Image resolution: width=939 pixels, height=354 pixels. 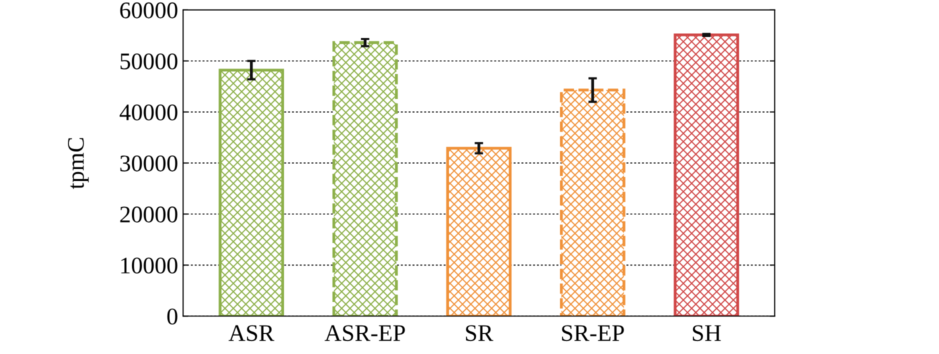 I want to click on x-tick-label: SH, so click(x=706, y=333).